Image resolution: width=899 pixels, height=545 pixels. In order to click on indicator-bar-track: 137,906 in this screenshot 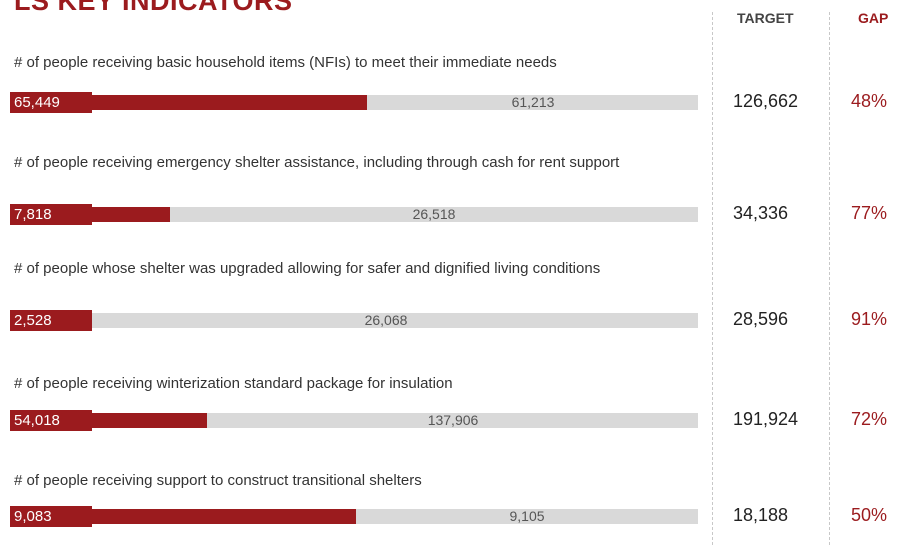, I will do `click(356, 420)`.